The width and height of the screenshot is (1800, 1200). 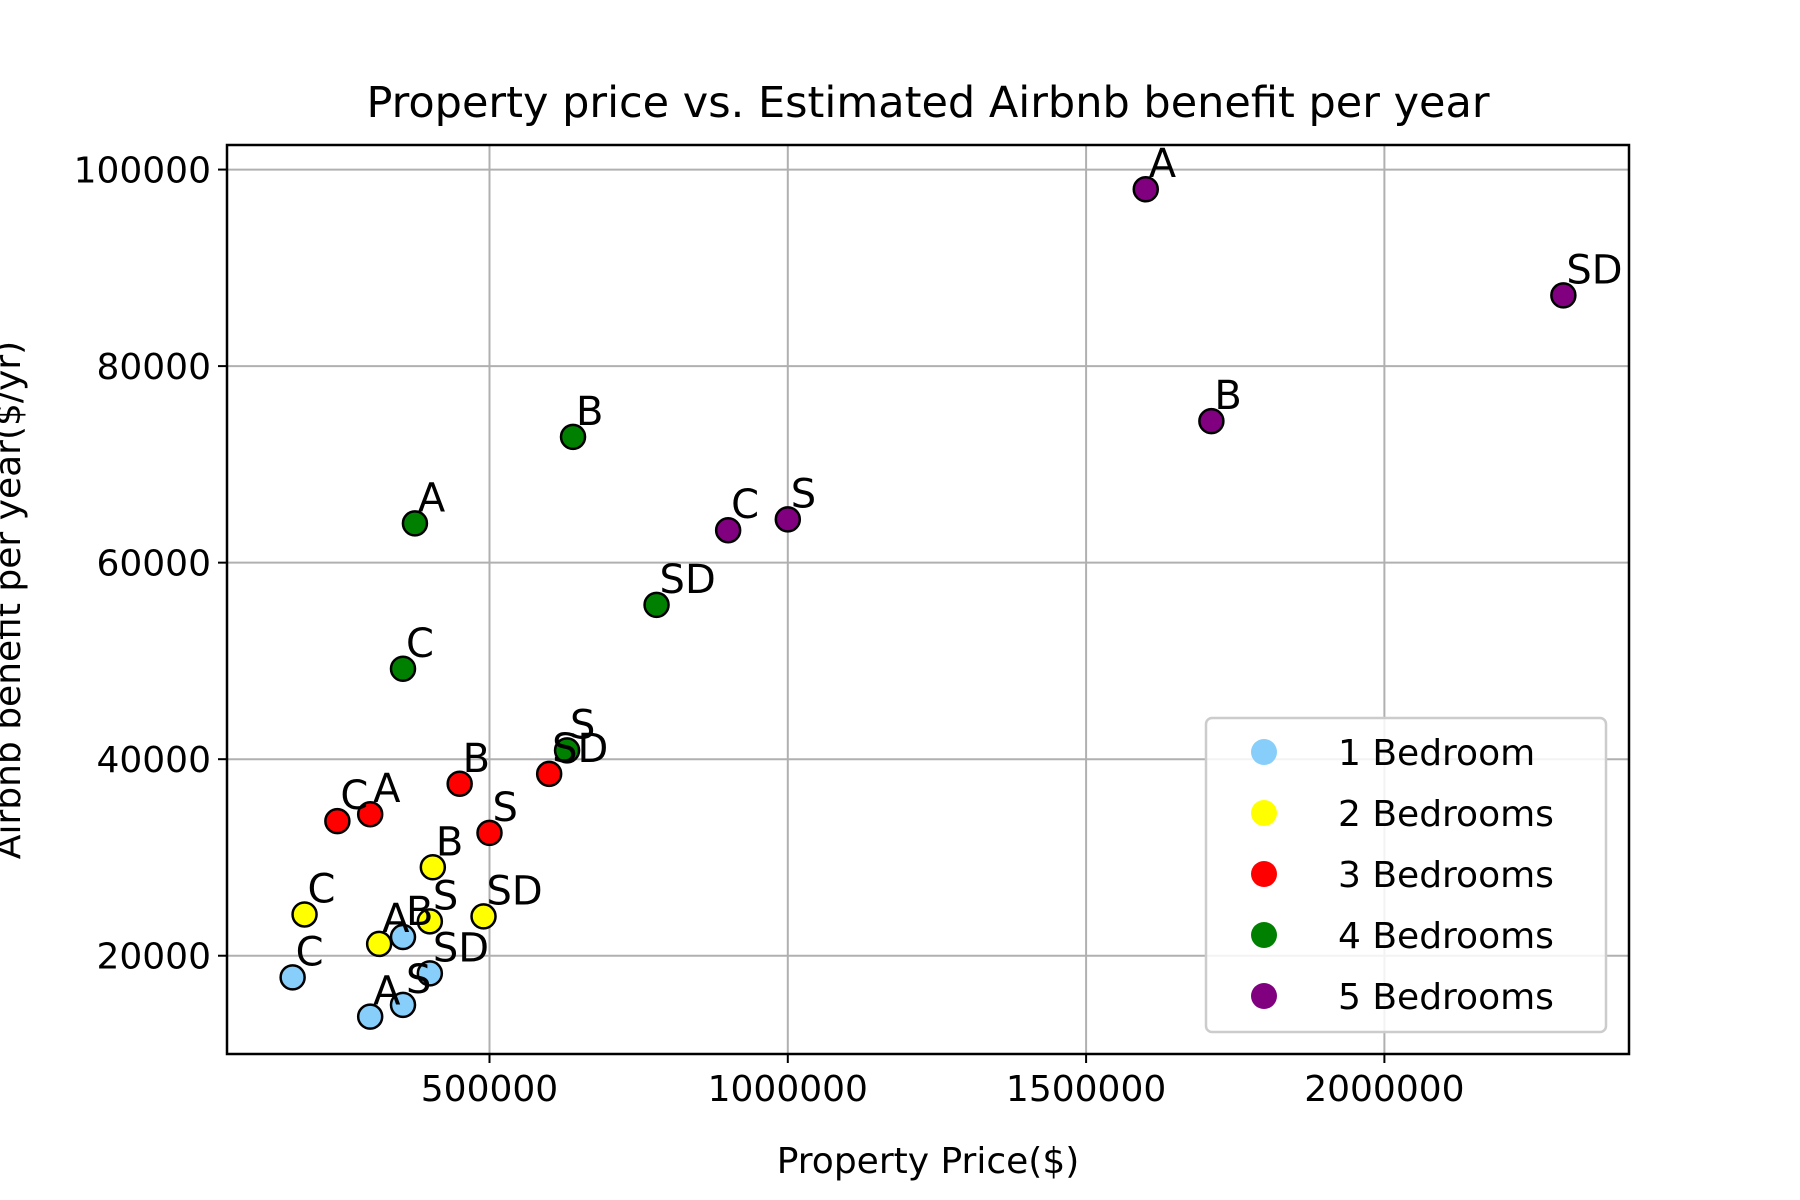 What do you see at coordinates (153, 564) in the screenshot?
I see `y-tick-label: 60000` at bounding box center [153, 564].